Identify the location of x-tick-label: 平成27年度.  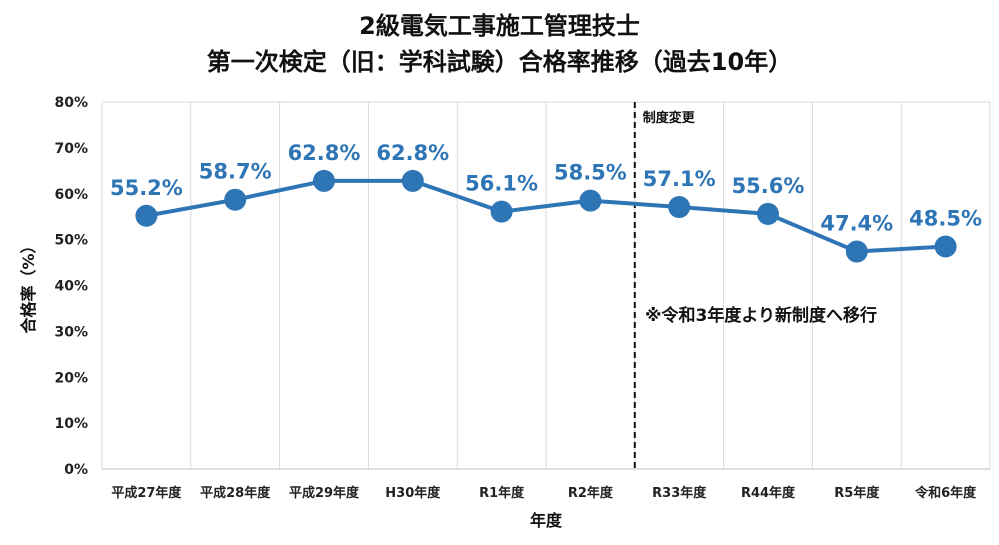
(146, 493).